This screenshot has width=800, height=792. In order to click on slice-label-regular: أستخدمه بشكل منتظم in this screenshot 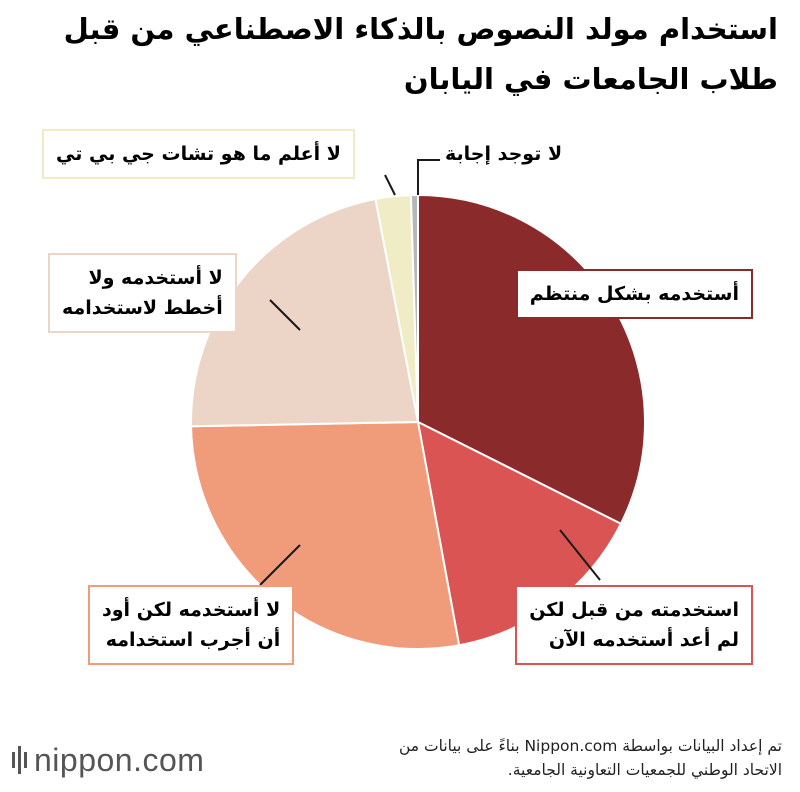, I will do `click(634, 294)`.